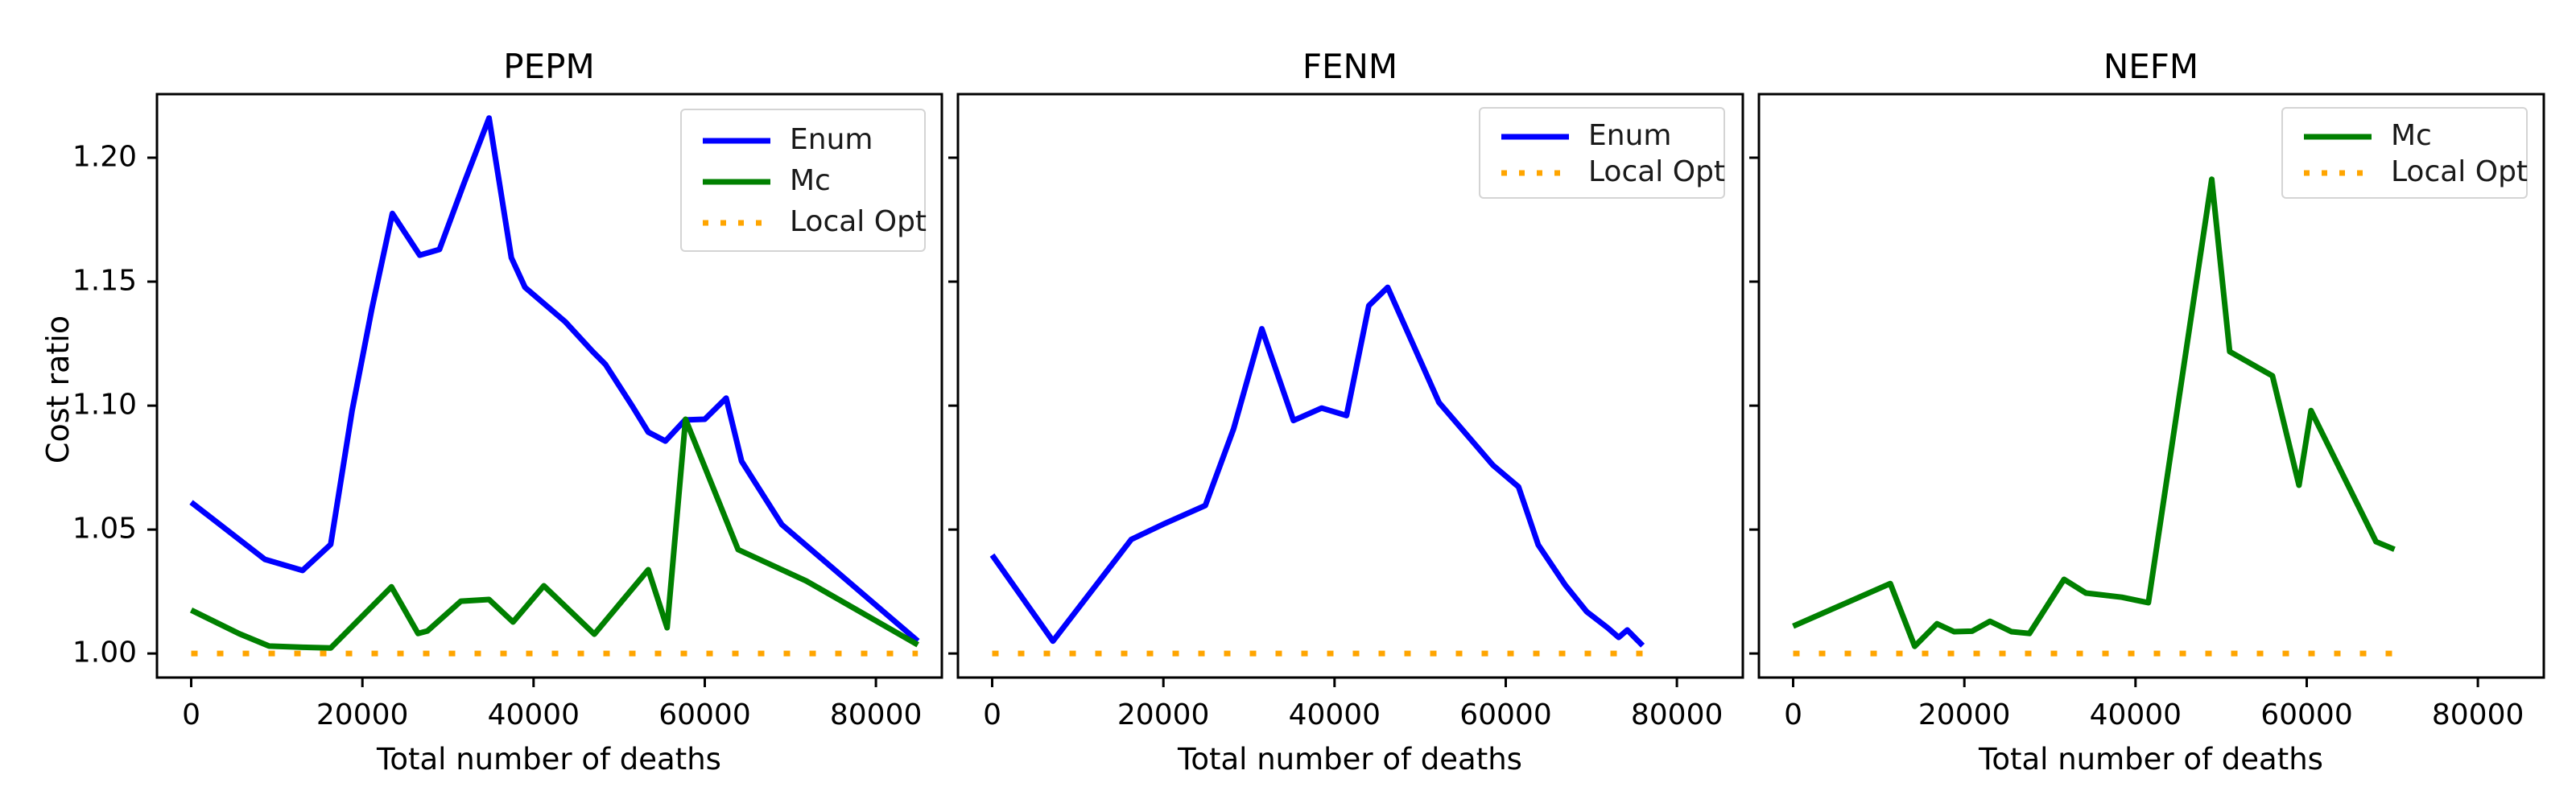  I want to click on y-tick-label: 1.10, so click(104, 405).